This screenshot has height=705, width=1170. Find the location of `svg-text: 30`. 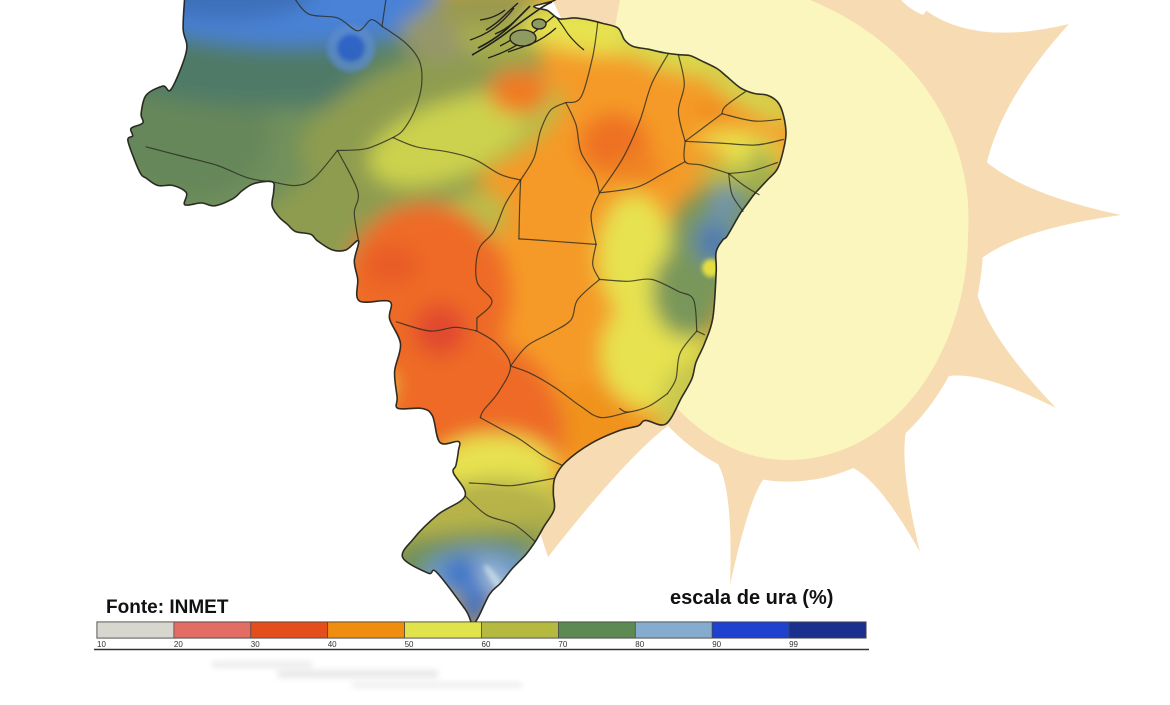

svg-text: 30 is located at coordinates (255, 644).